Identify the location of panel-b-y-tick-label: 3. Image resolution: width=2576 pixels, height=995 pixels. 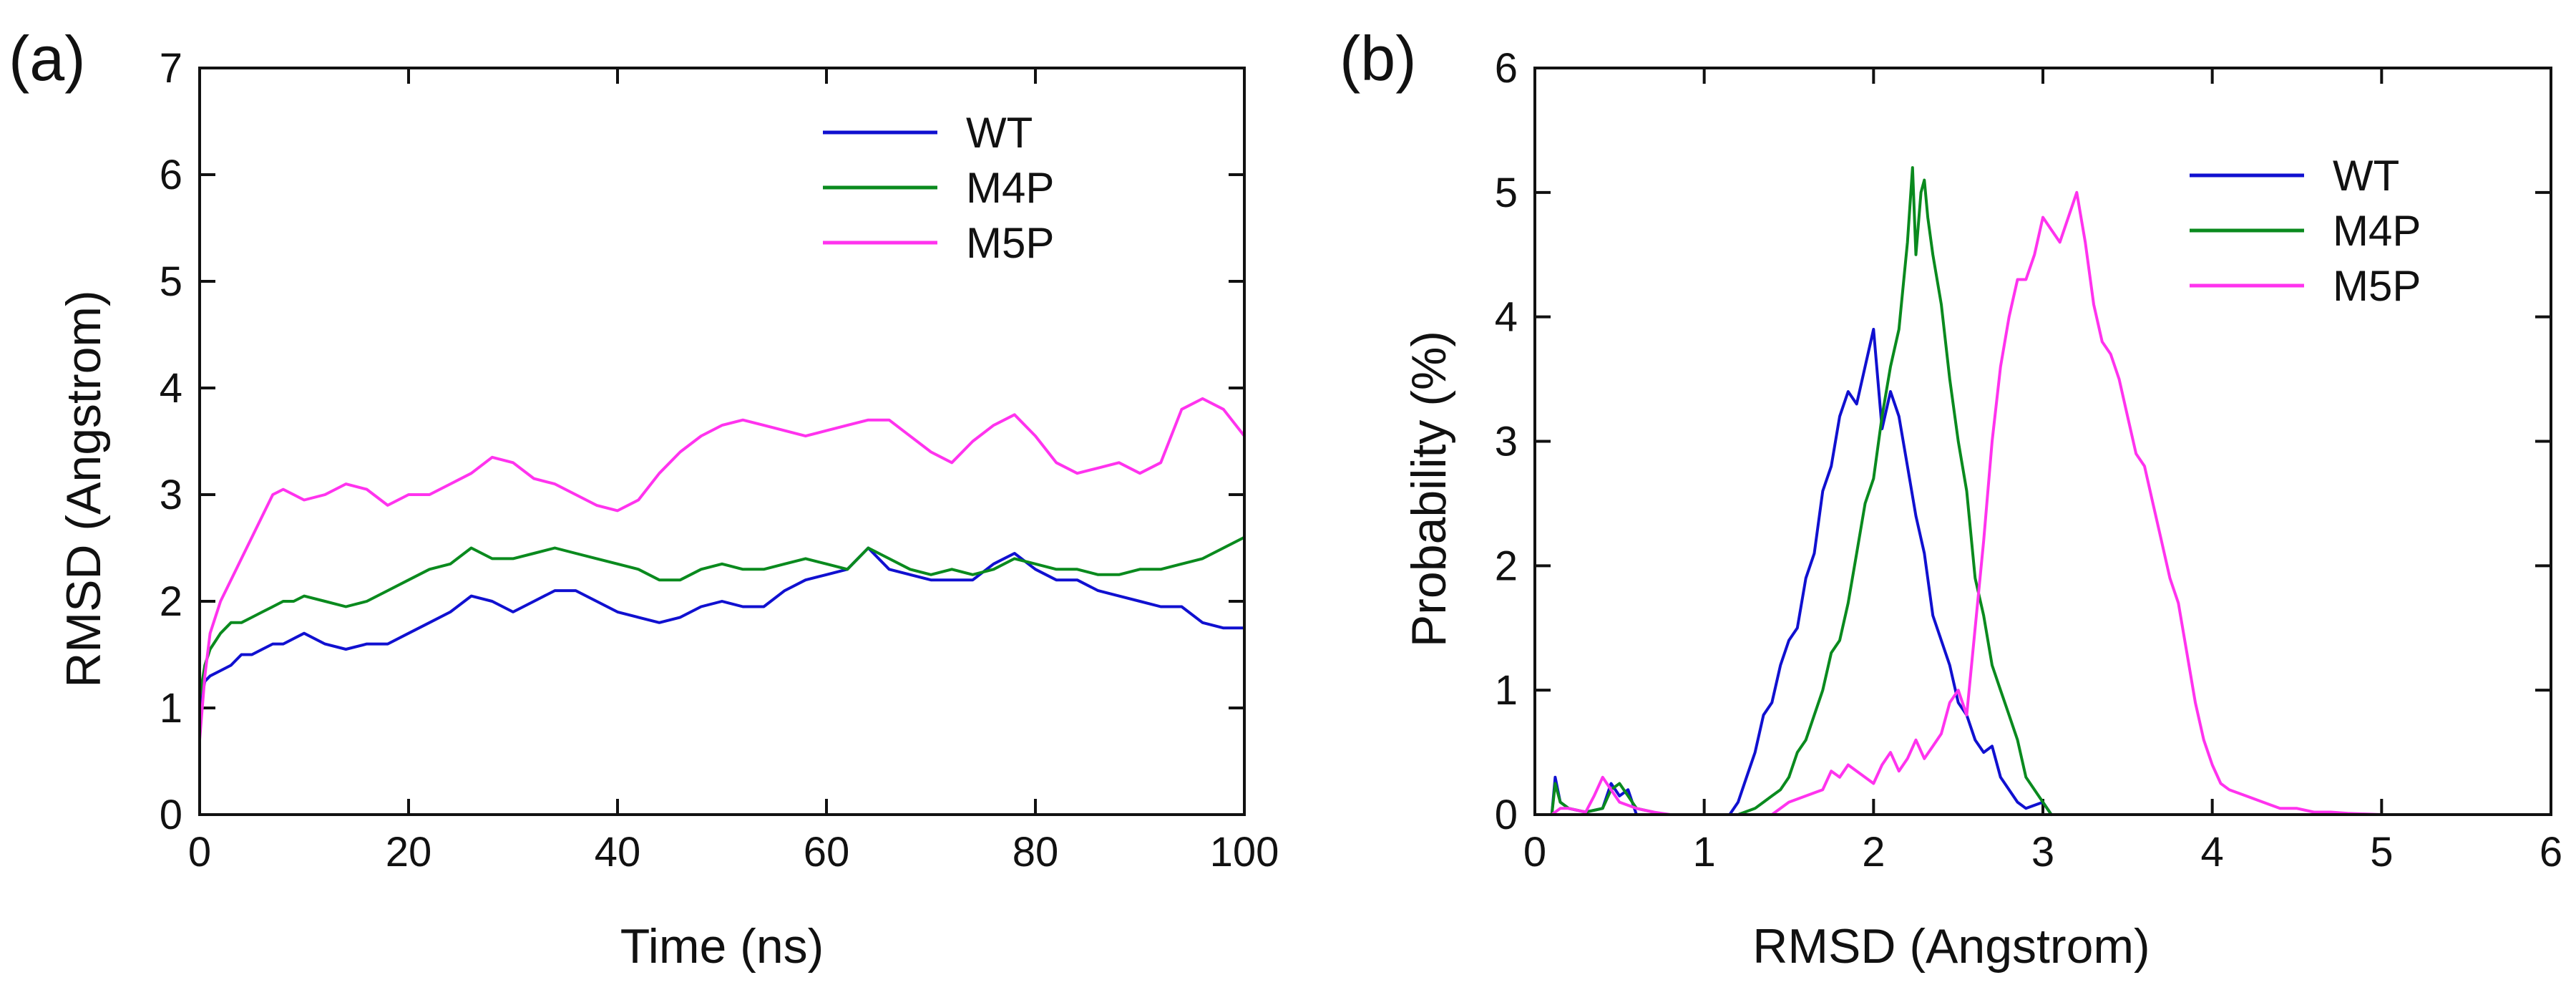
(1506, 442).